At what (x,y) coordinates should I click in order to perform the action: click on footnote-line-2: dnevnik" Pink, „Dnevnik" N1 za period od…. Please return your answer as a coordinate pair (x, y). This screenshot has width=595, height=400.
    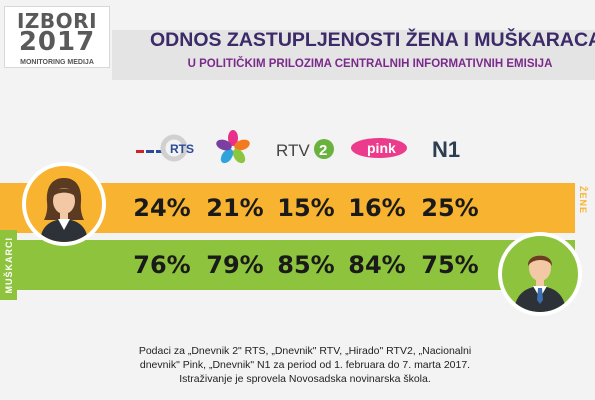
    Looking at the image, I should click on (305, 365).